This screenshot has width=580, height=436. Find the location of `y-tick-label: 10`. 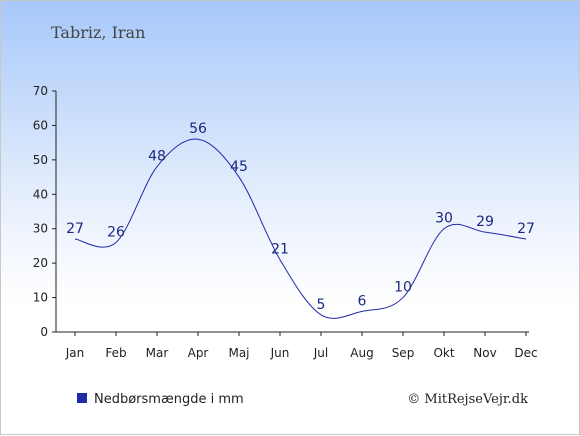

y-tick-label: 10 is located at coordinates (40, 298).